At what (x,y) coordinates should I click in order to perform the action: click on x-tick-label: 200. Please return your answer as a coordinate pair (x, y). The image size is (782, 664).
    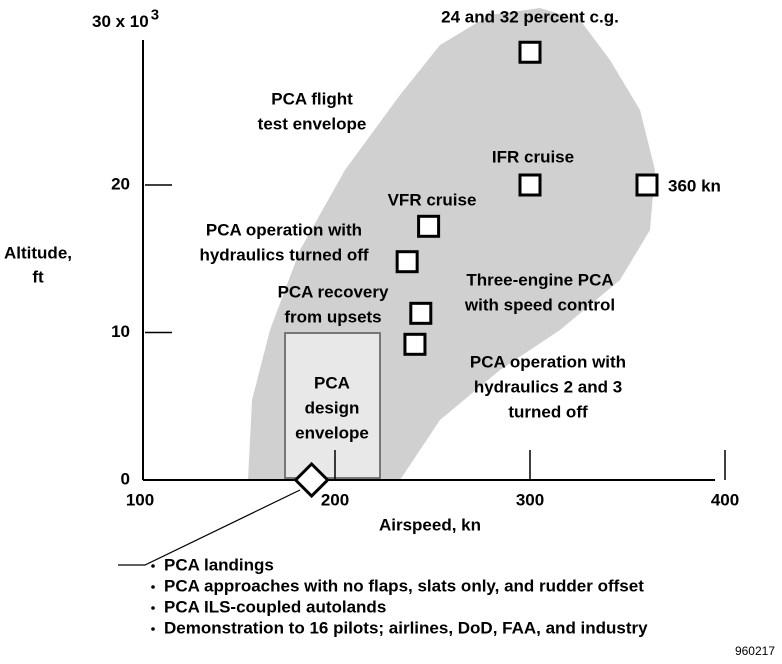
    Looking at the image, I should click on (335, 499).